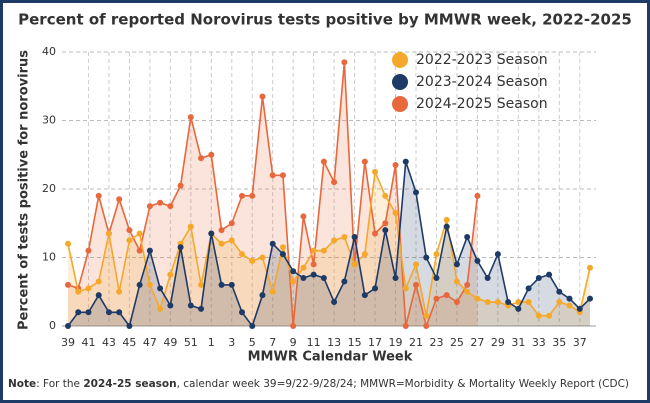  What do you see at coordinates (231, 342) in the screenshot?
I see `x-tick-label: 3` at bounding box center [231, 342].